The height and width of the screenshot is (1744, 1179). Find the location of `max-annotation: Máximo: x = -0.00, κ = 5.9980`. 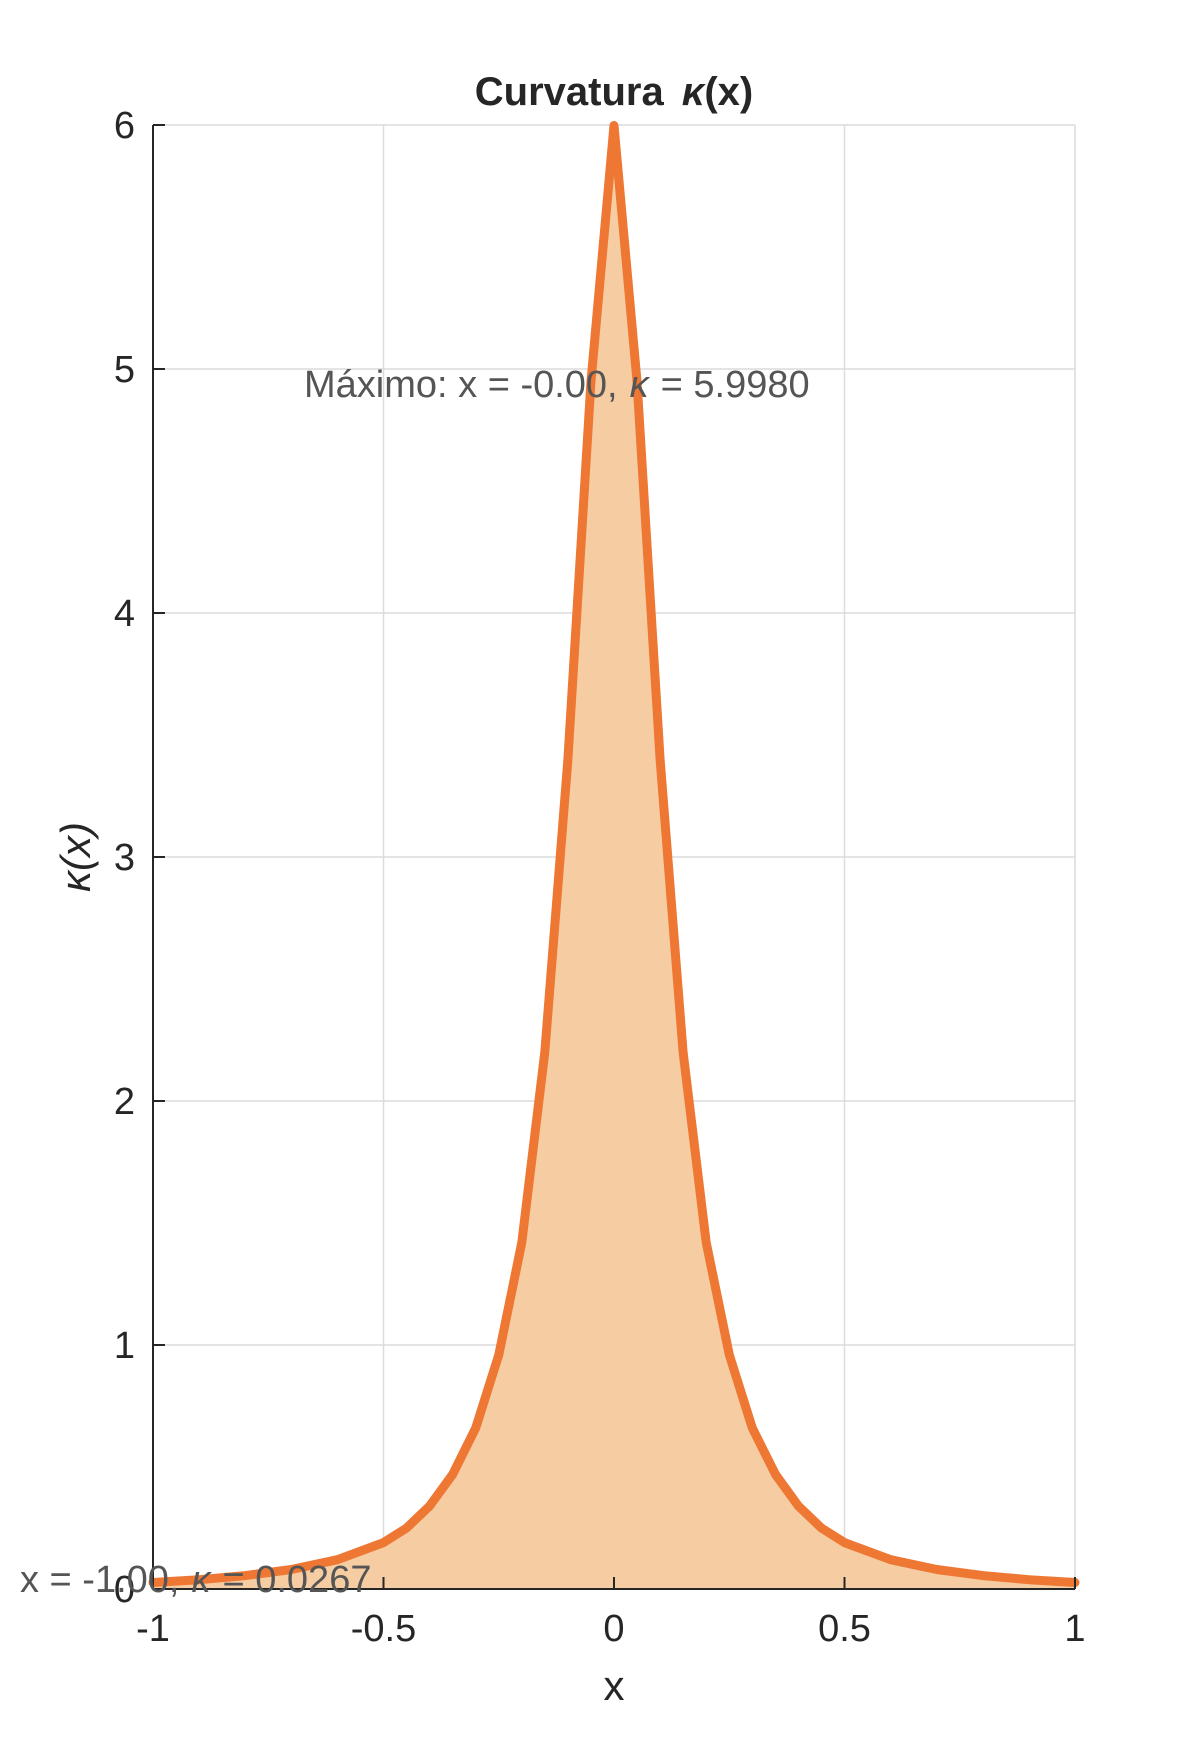

max-annotation: Máximo: x = -0.00, κ = 5.9980 is located at coordinates (557, 385).